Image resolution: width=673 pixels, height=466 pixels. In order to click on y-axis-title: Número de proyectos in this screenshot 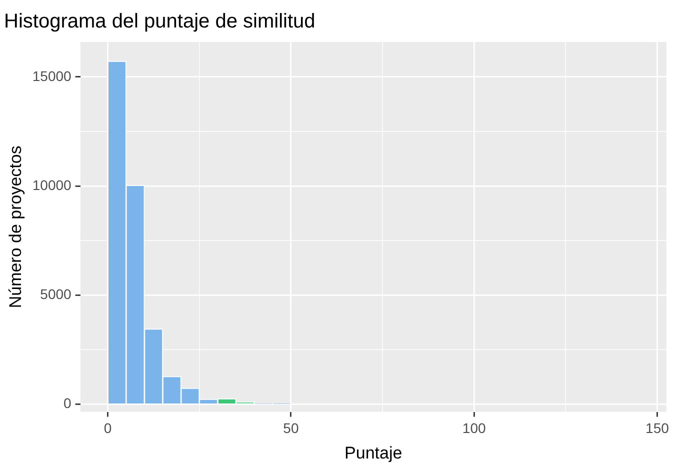, I will do `click(15, 227)`.